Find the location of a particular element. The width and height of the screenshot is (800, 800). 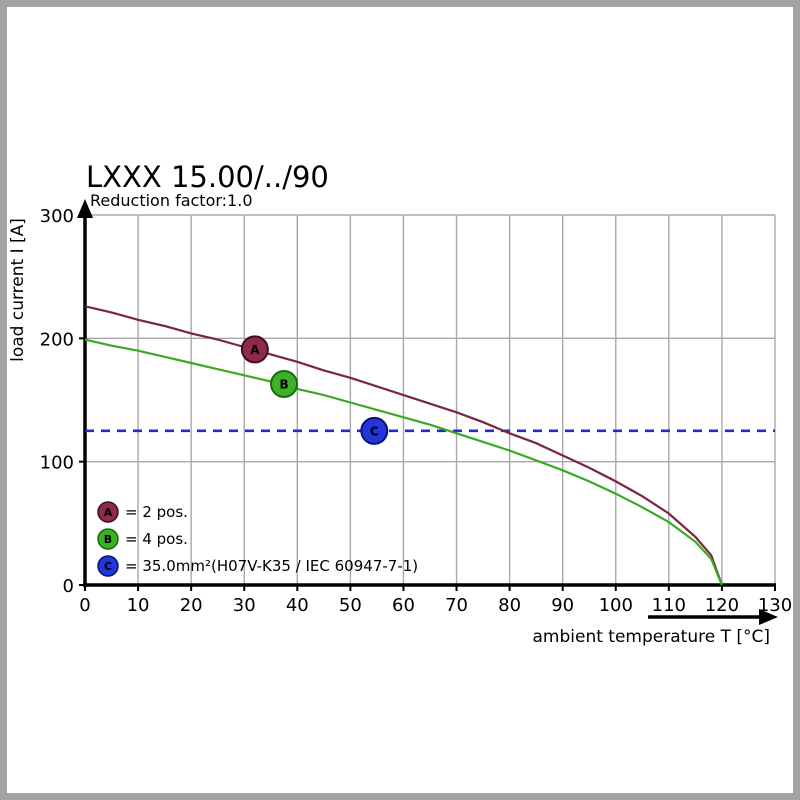

marker-a-circle is located at coordinates (254, 349).